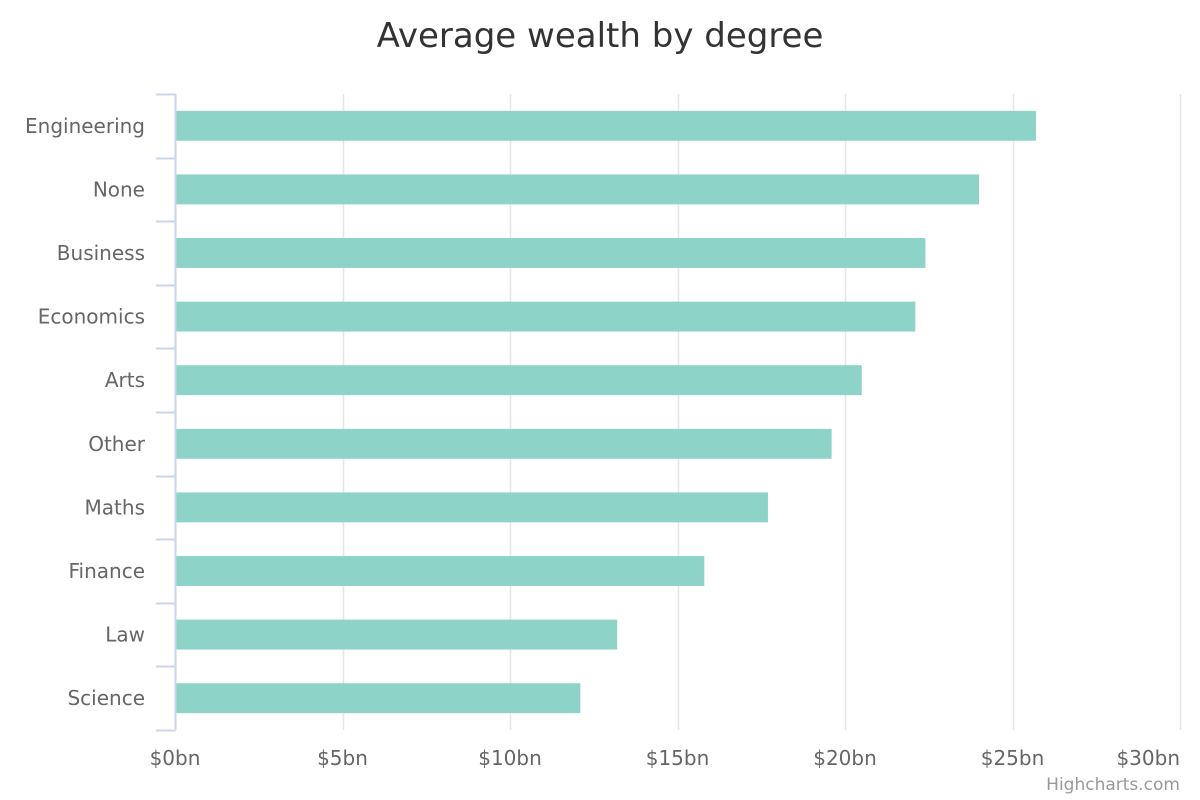 Image resolution: width=1200 pixels, height=800 pixels. Describe the element at coordinates (1013, 758) in the screenshot. I see `tick-label-25: $25bn` at that location.